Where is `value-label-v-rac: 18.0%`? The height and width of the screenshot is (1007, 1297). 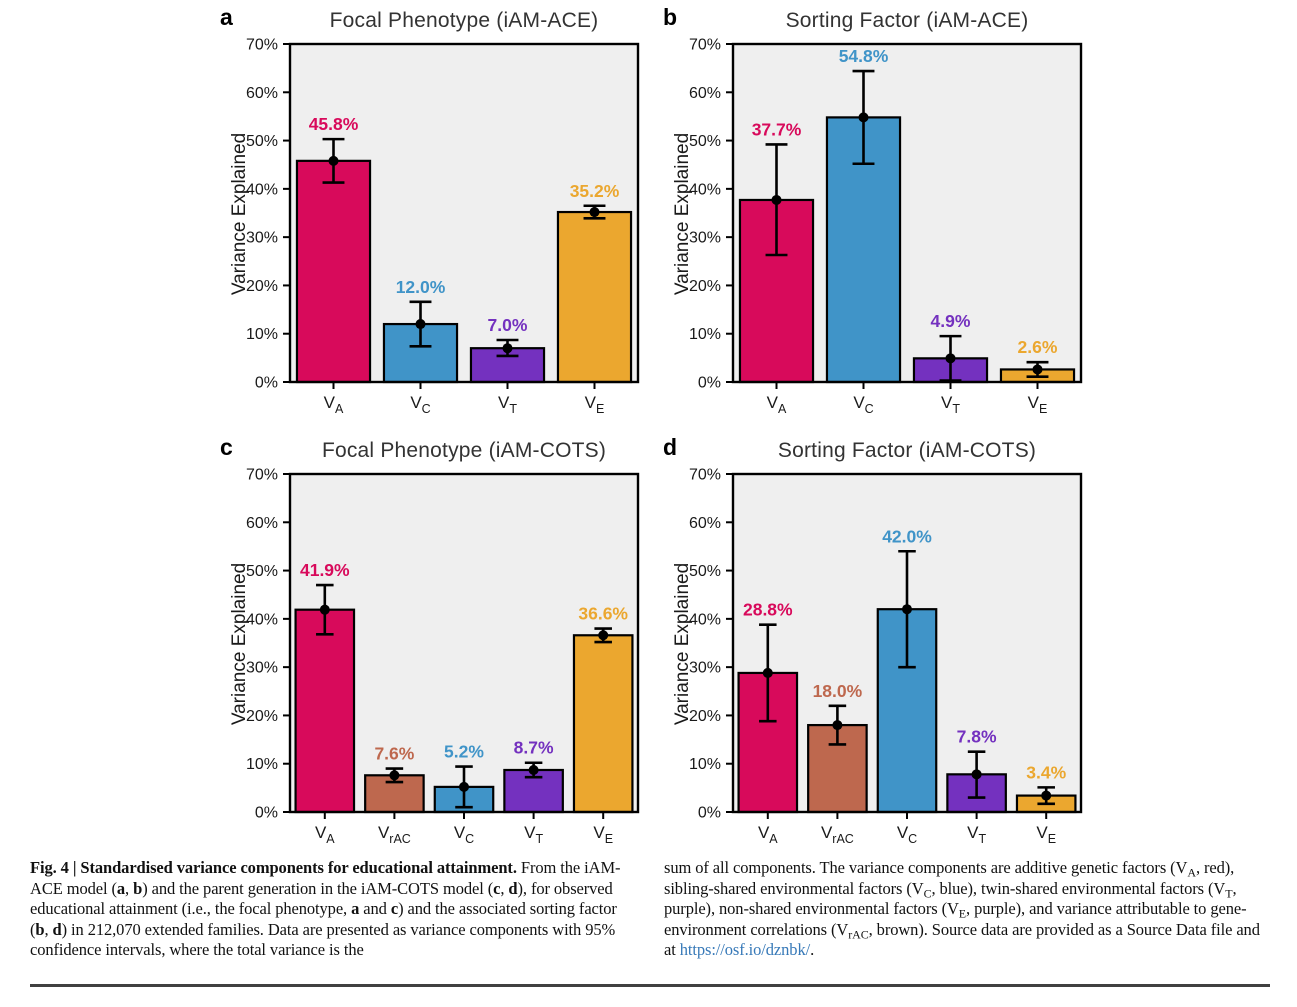
value-label-v-rac: 18.0% is located at coordinates (838, 691).